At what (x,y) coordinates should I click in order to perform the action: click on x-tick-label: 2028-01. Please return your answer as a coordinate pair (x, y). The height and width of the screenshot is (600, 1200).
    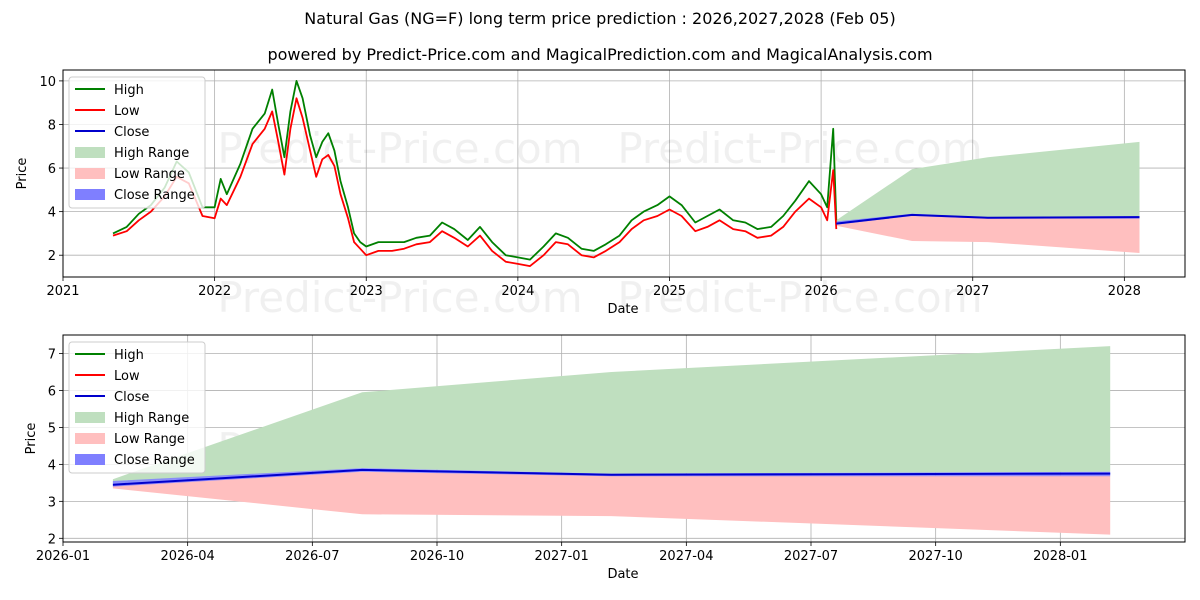
    Looking at the image, I should click on (1060, 556).